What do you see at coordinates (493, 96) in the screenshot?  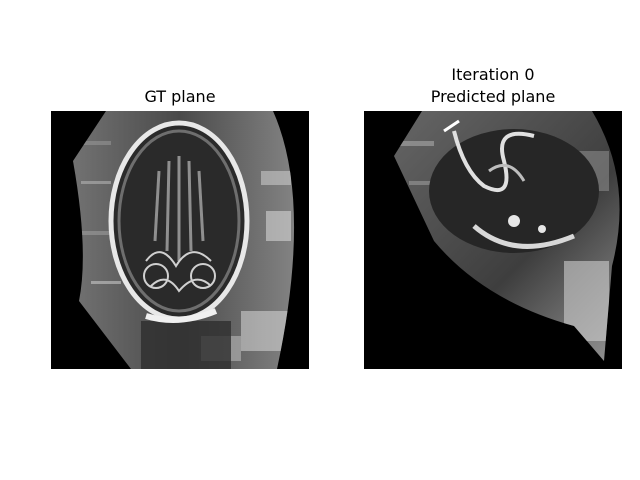 I see `right-title-line-2: Predicted plane` at bounding box center [493, 96].